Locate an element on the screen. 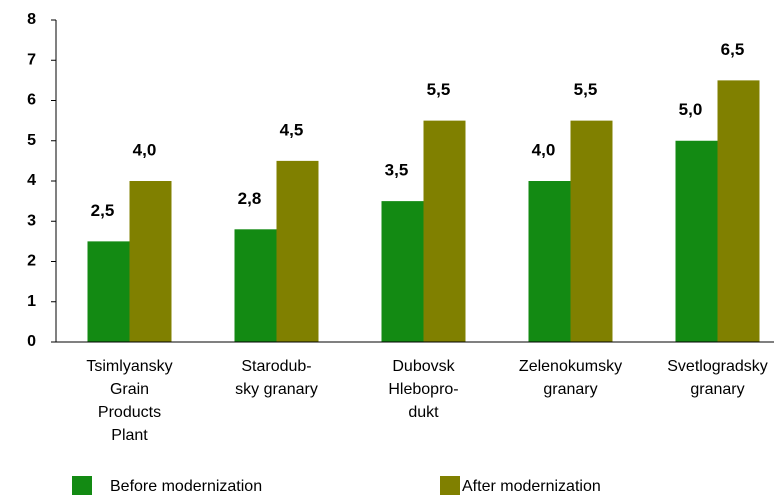  value-label: 3,5 is located at coordinates (397, 170).